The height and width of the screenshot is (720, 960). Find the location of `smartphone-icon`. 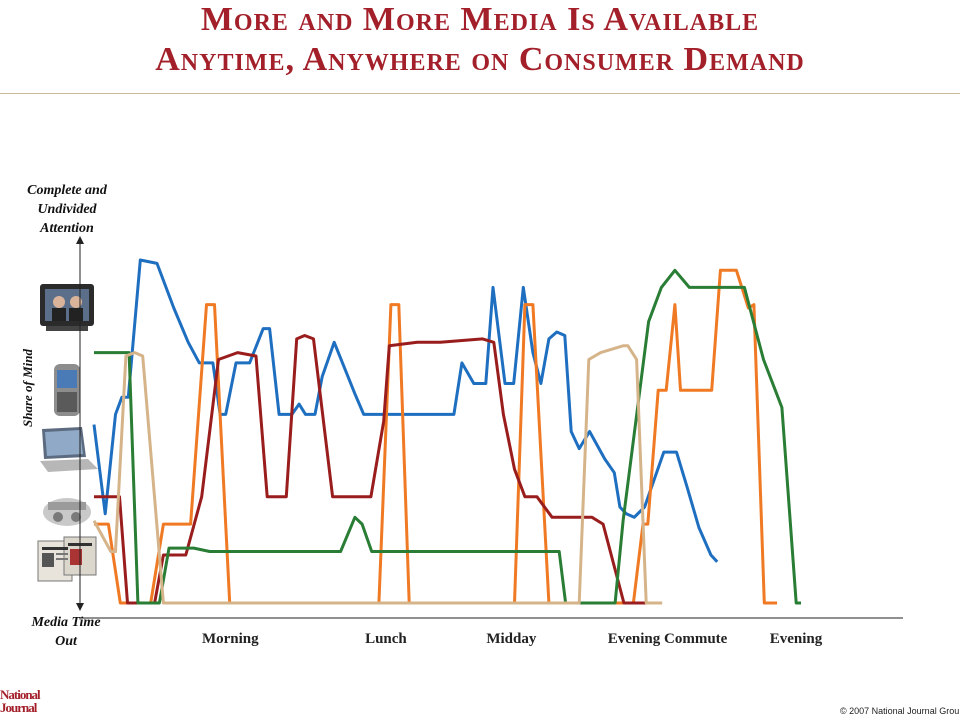

smartphone-icon is located at coordinates (67, 390).